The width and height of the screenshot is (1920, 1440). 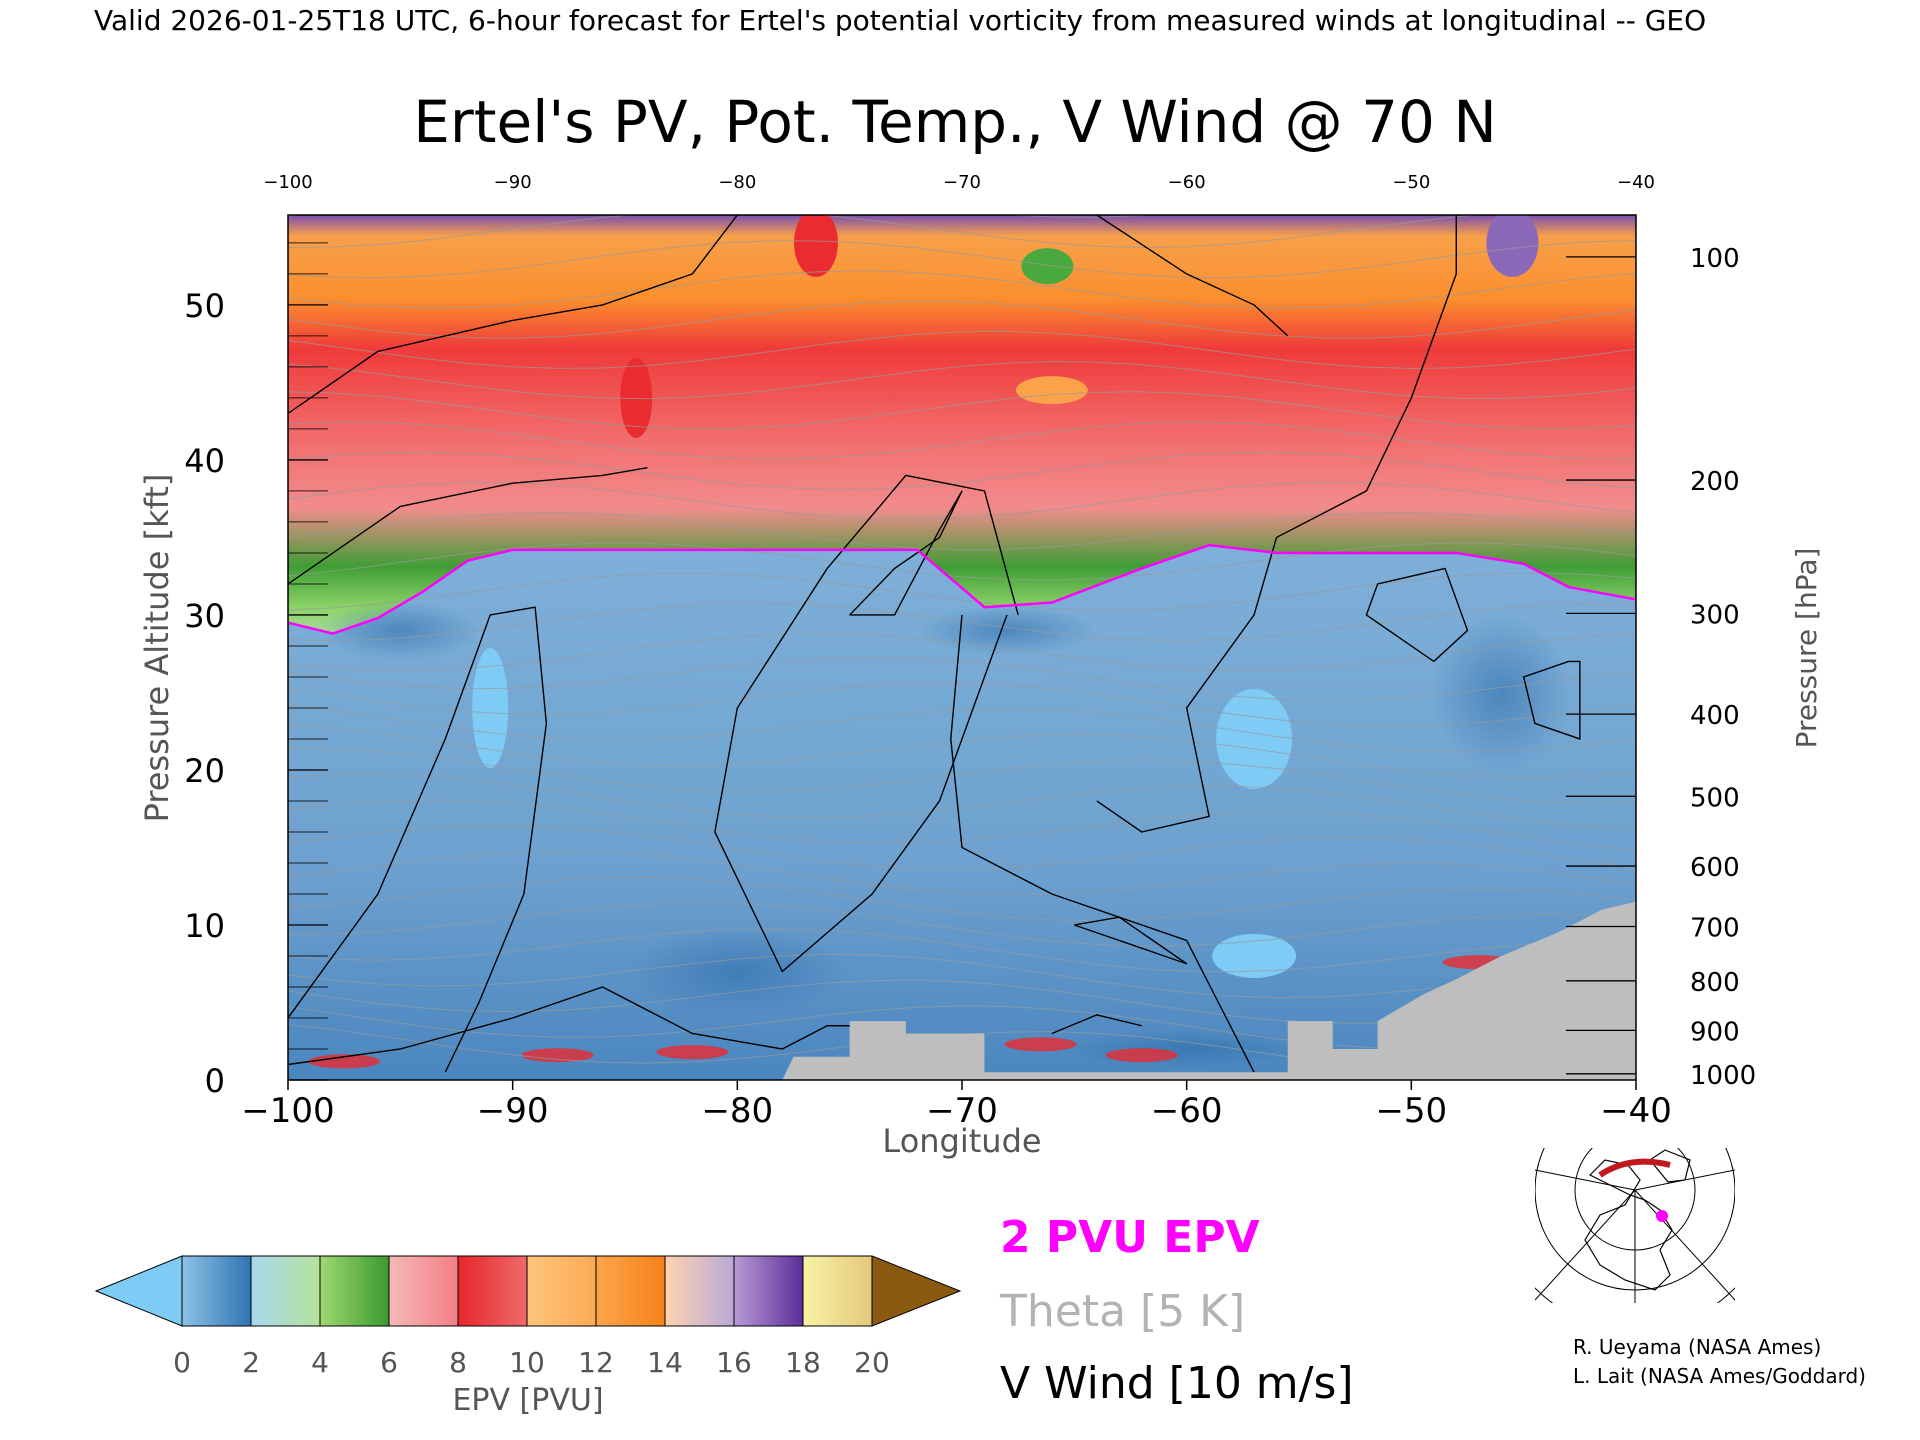 What do you see at coordinates (1723, 1076) in the screenshot?
I see `pressure-tick-label: 1000` at bounding box center [1723, 1076].